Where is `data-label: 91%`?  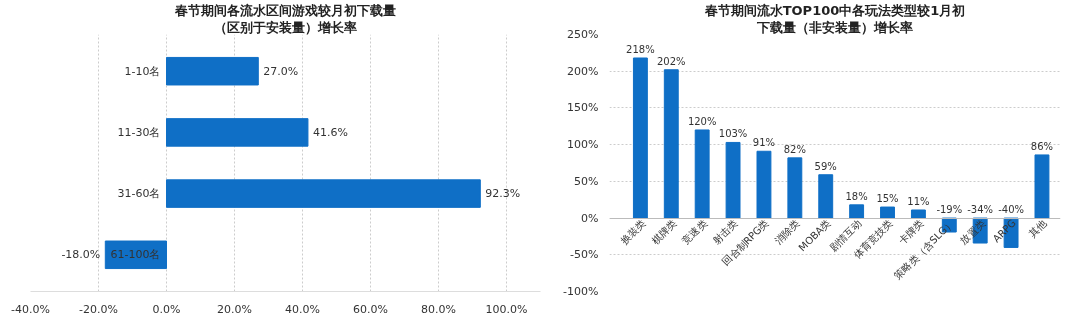 data-label: 91% is located at coordinates (764, 143).